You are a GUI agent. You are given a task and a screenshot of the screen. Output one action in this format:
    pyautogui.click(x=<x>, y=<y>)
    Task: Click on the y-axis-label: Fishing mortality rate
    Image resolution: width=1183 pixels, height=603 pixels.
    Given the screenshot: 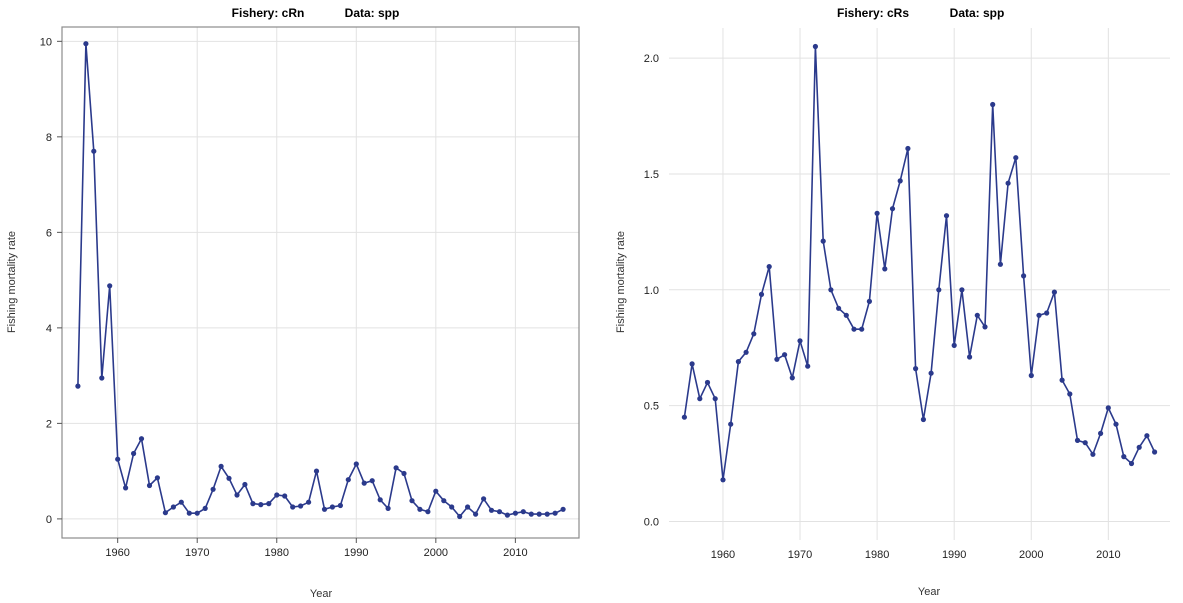 What is the action you would take?
    pyautogui.click(x=12, y=282)
    